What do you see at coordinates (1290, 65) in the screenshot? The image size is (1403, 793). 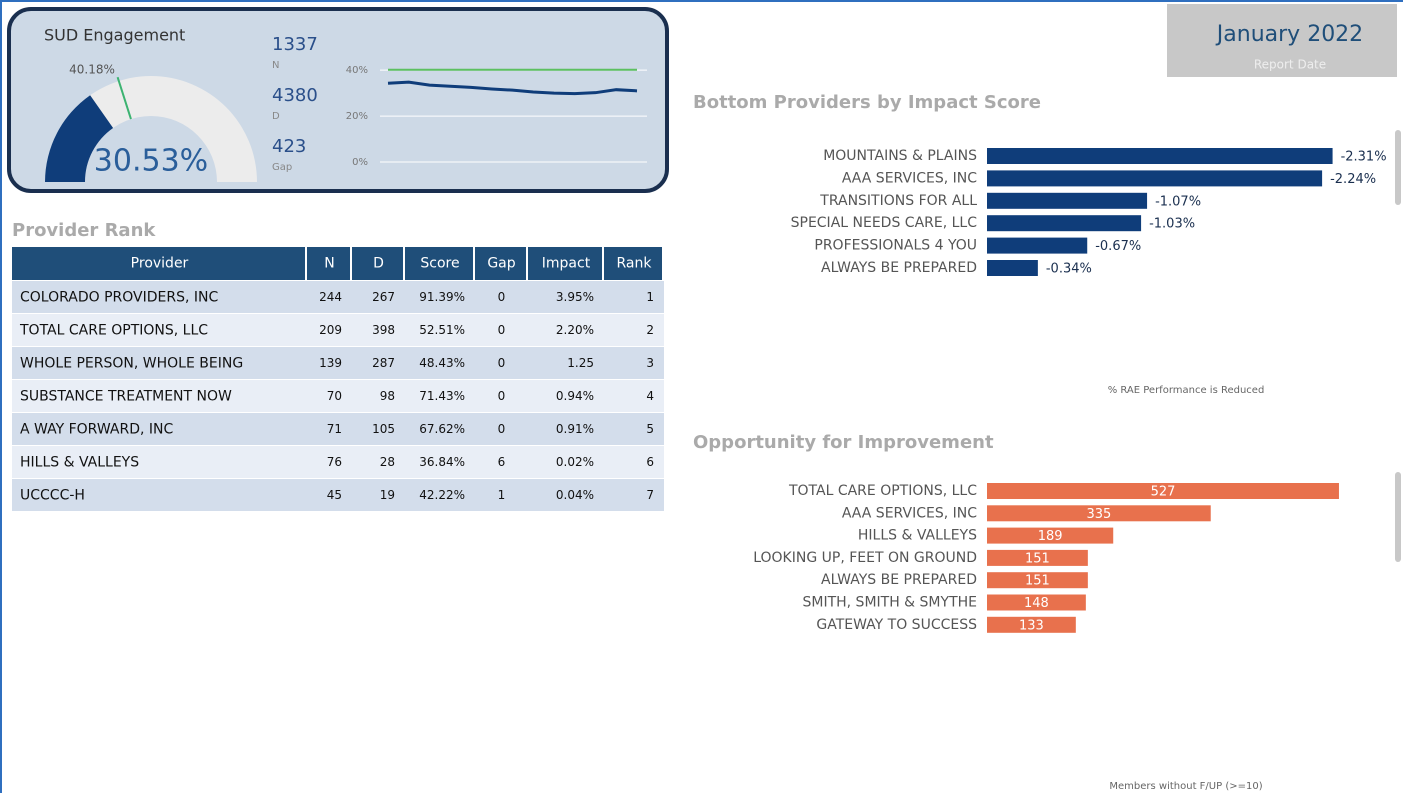 I see `report-date-label: Report Date` at bounding box center [1290, 65].